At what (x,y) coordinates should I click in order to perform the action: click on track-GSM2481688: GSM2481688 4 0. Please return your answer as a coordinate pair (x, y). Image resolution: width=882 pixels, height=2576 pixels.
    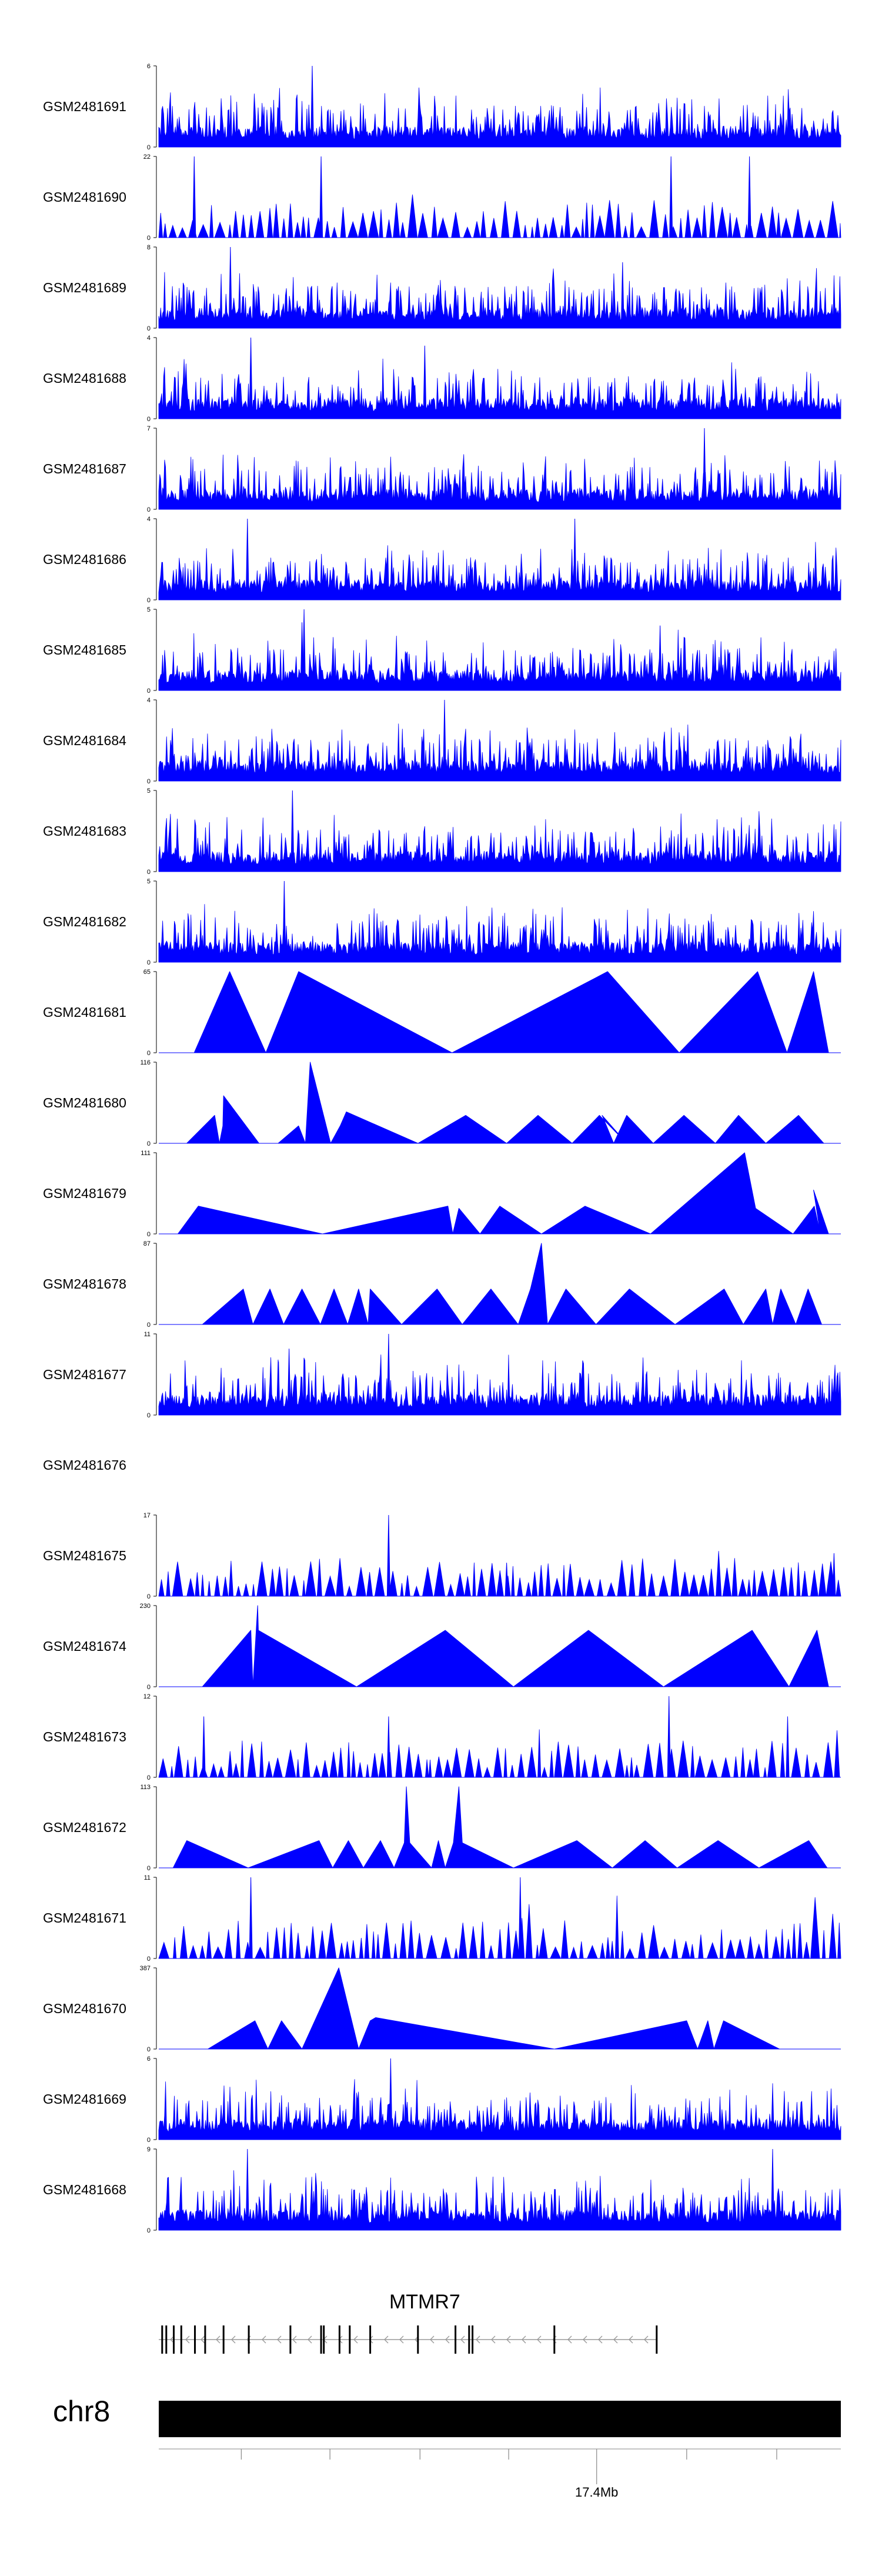
    Looking at the image, I should click on (442, 379).